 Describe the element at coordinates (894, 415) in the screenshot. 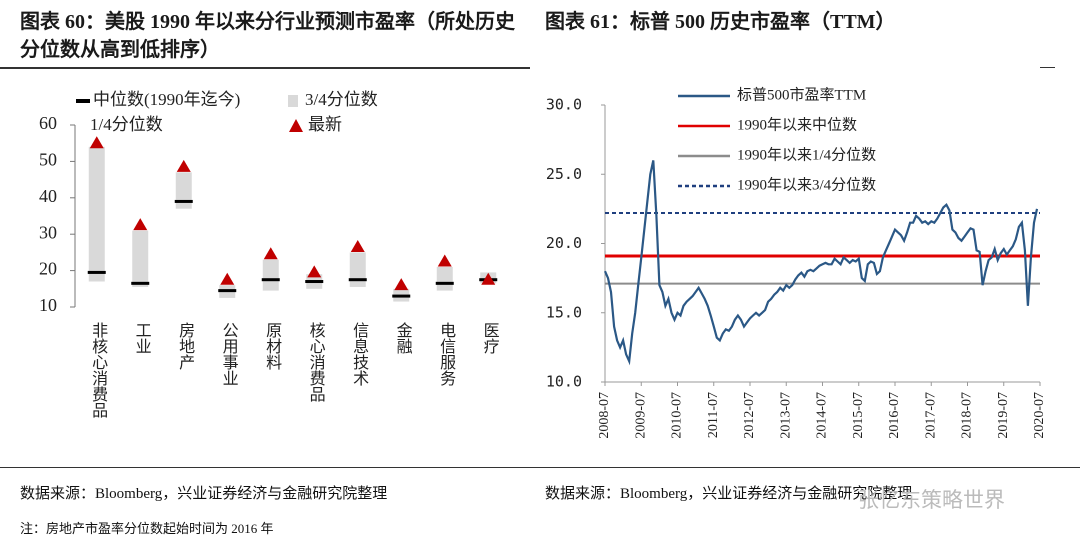

I see `x-tick-label: 2016-07` at that location.